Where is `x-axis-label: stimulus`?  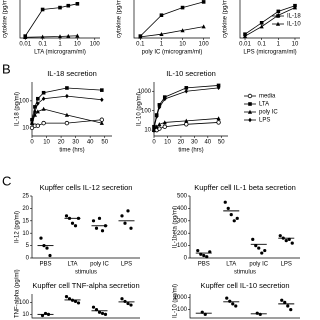
x-axis-label: stimulus is located at coordinates (86, 273).